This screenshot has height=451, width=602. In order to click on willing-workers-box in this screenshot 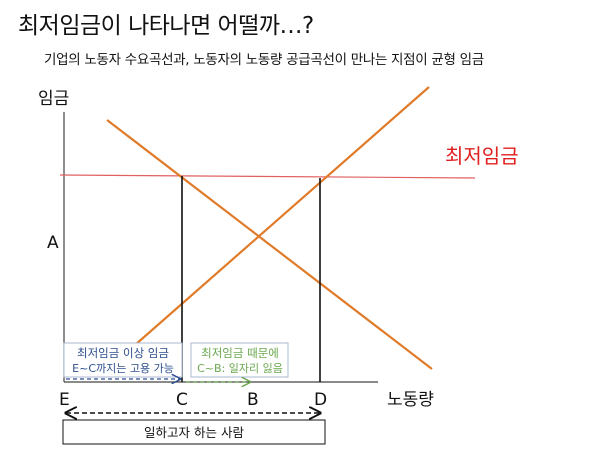, I will do `click(194, 432)`.